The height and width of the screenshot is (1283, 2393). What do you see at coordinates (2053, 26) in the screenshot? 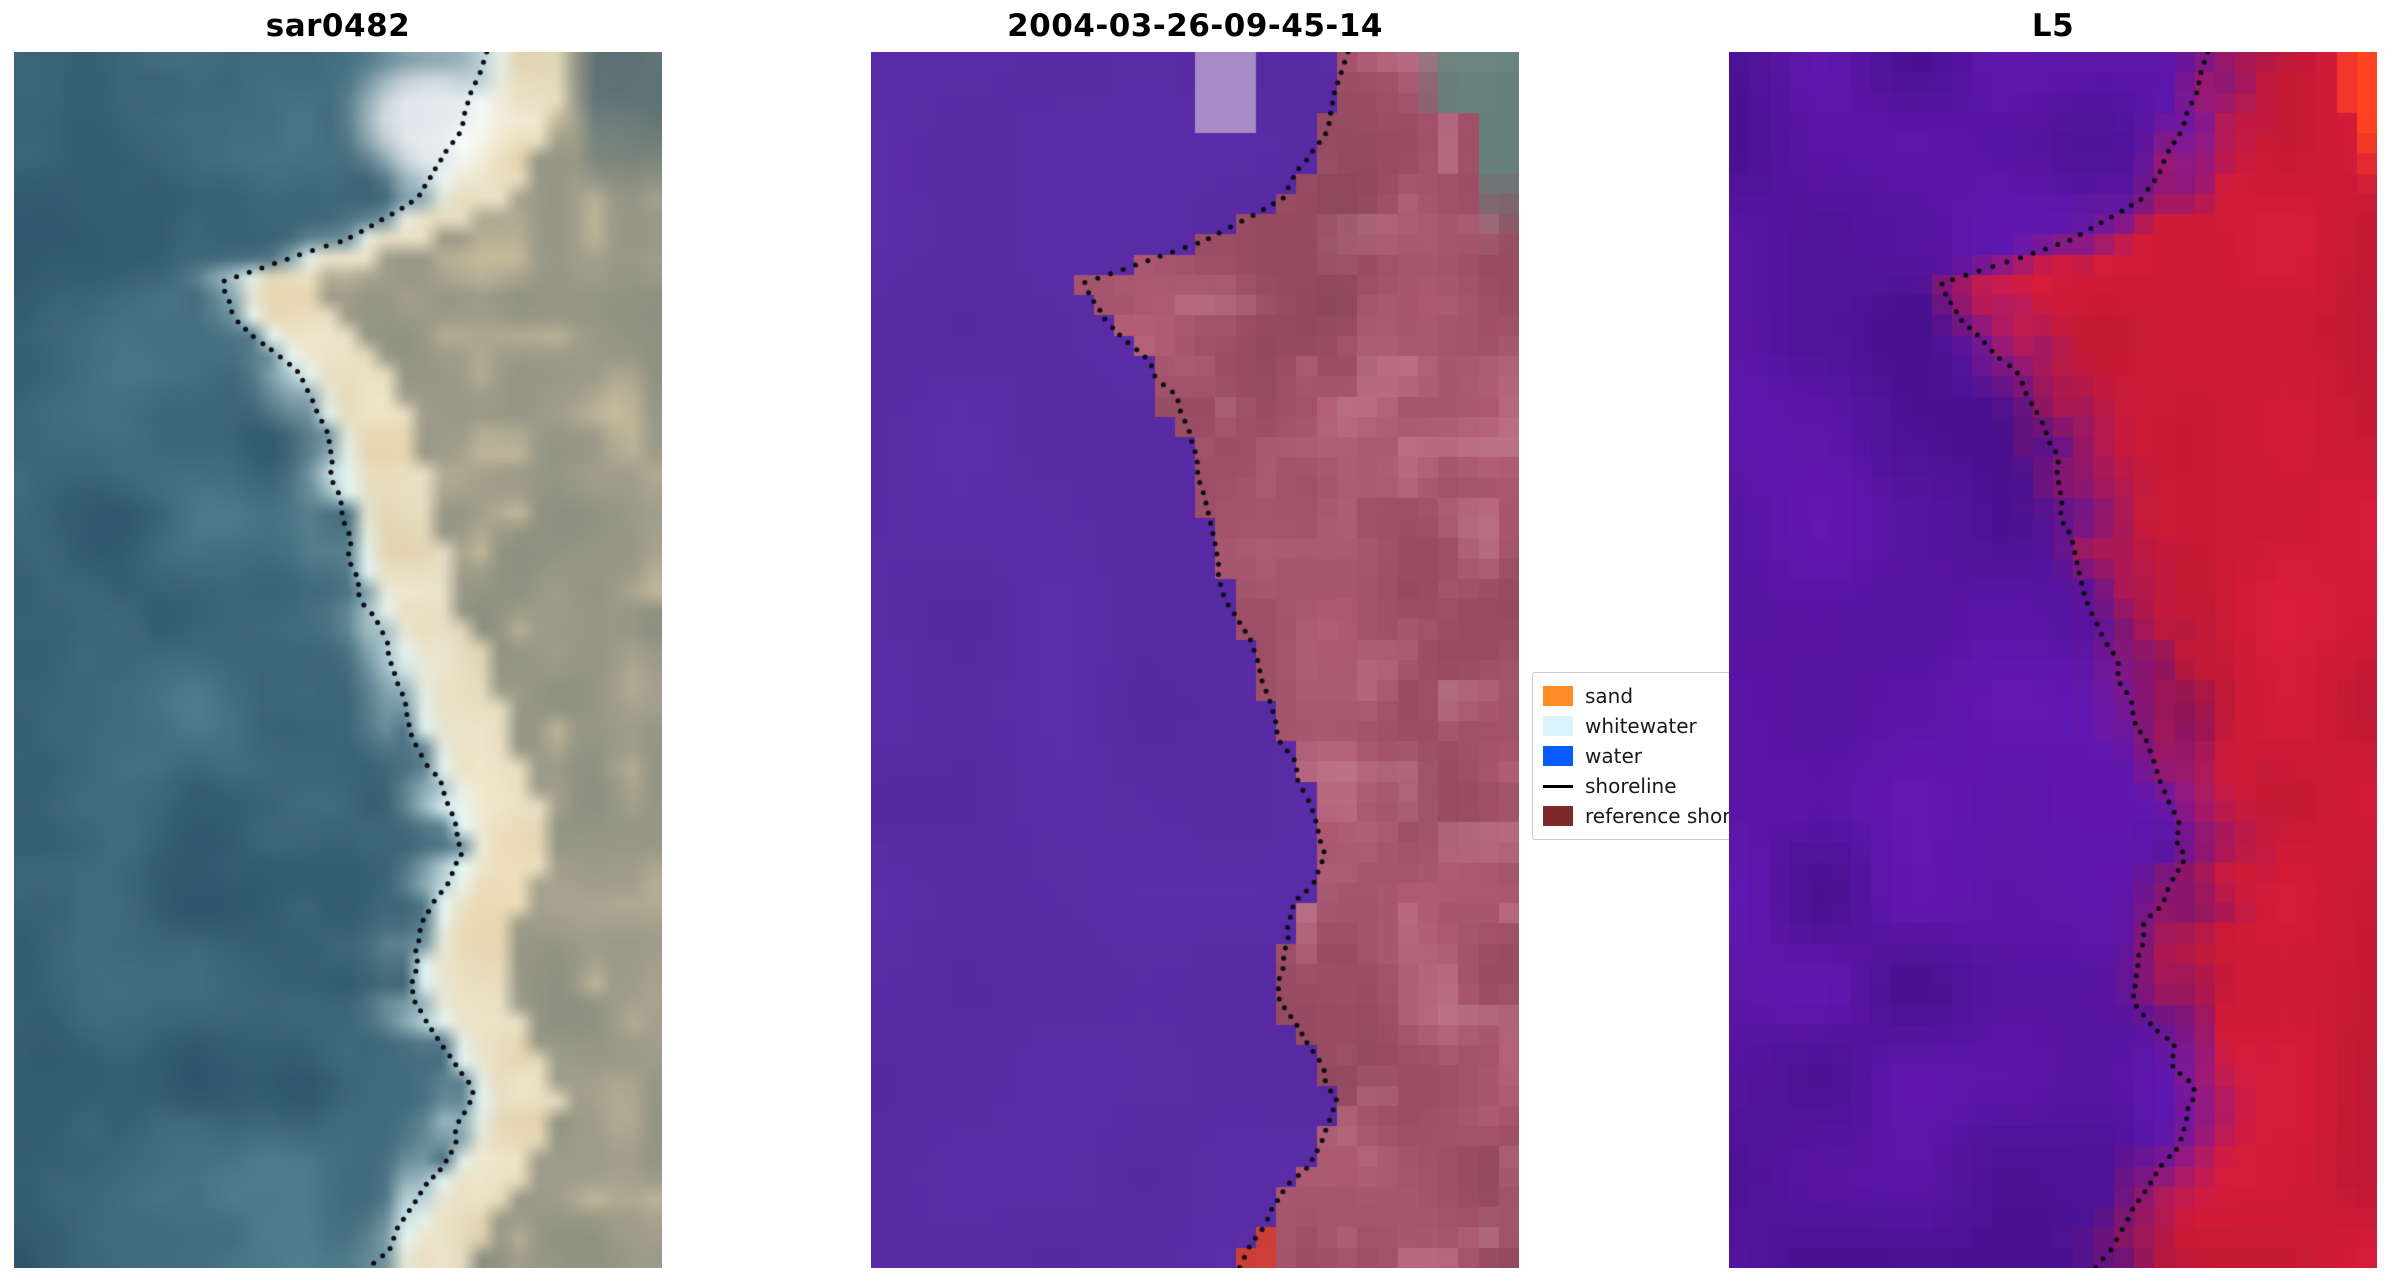
I see `panel-title: L5` at bounding box center [2053, 26].